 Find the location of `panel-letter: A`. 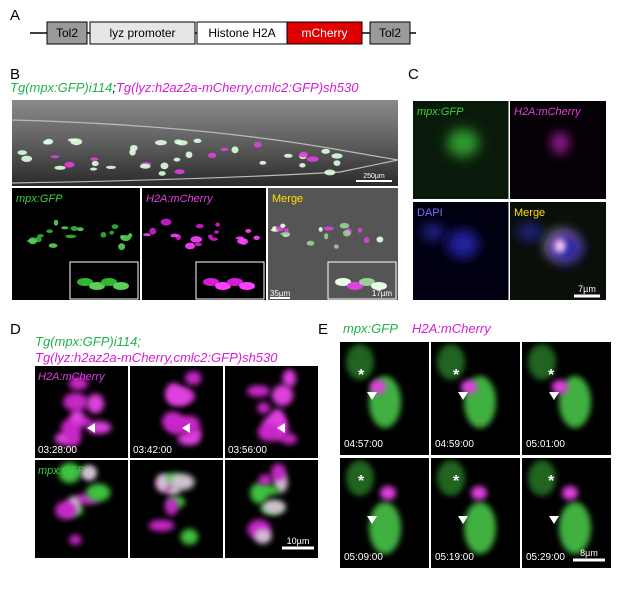

panel-letter: A is located at coordinates (15, 15).